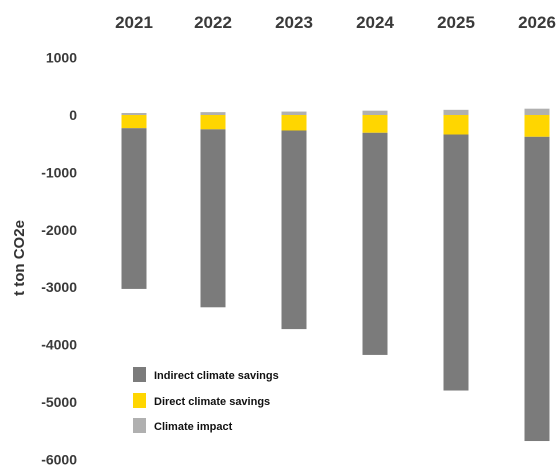 The width and height of the screenshot is (560, 466). What do you see at coordinates (59, 345) in the screenshot?
I see `y-tick-label: -4000` at bounding box center [59, 345].